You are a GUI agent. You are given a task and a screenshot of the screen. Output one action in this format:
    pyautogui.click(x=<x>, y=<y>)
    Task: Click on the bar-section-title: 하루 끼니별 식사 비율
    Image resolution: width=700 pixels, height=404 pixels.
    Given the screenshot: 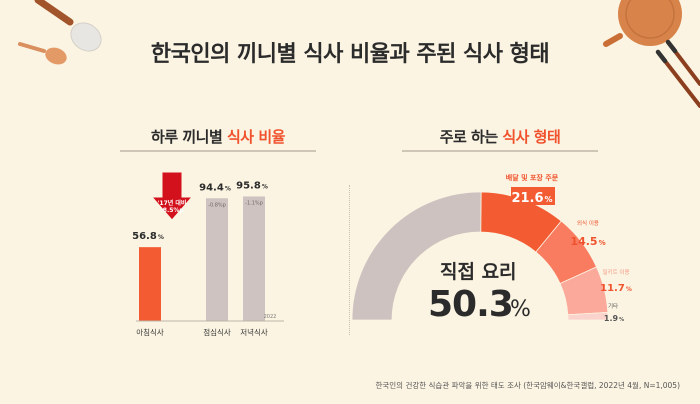 What is the action you would take?
    pyautogui.click(x=218, y=136)
    